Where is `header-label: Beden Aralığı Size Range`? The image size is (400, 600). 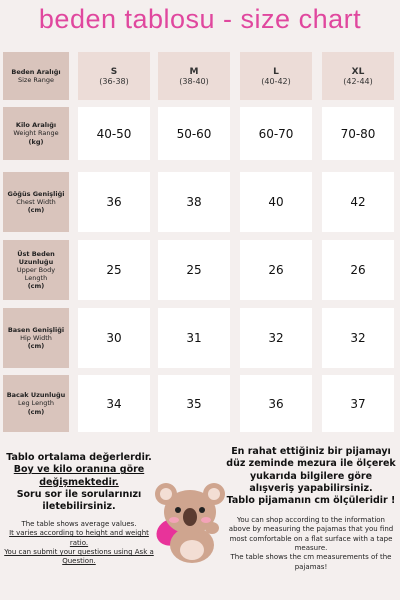 header-label: Beden Aralığı Size Range is located at coordinates (36, 76).